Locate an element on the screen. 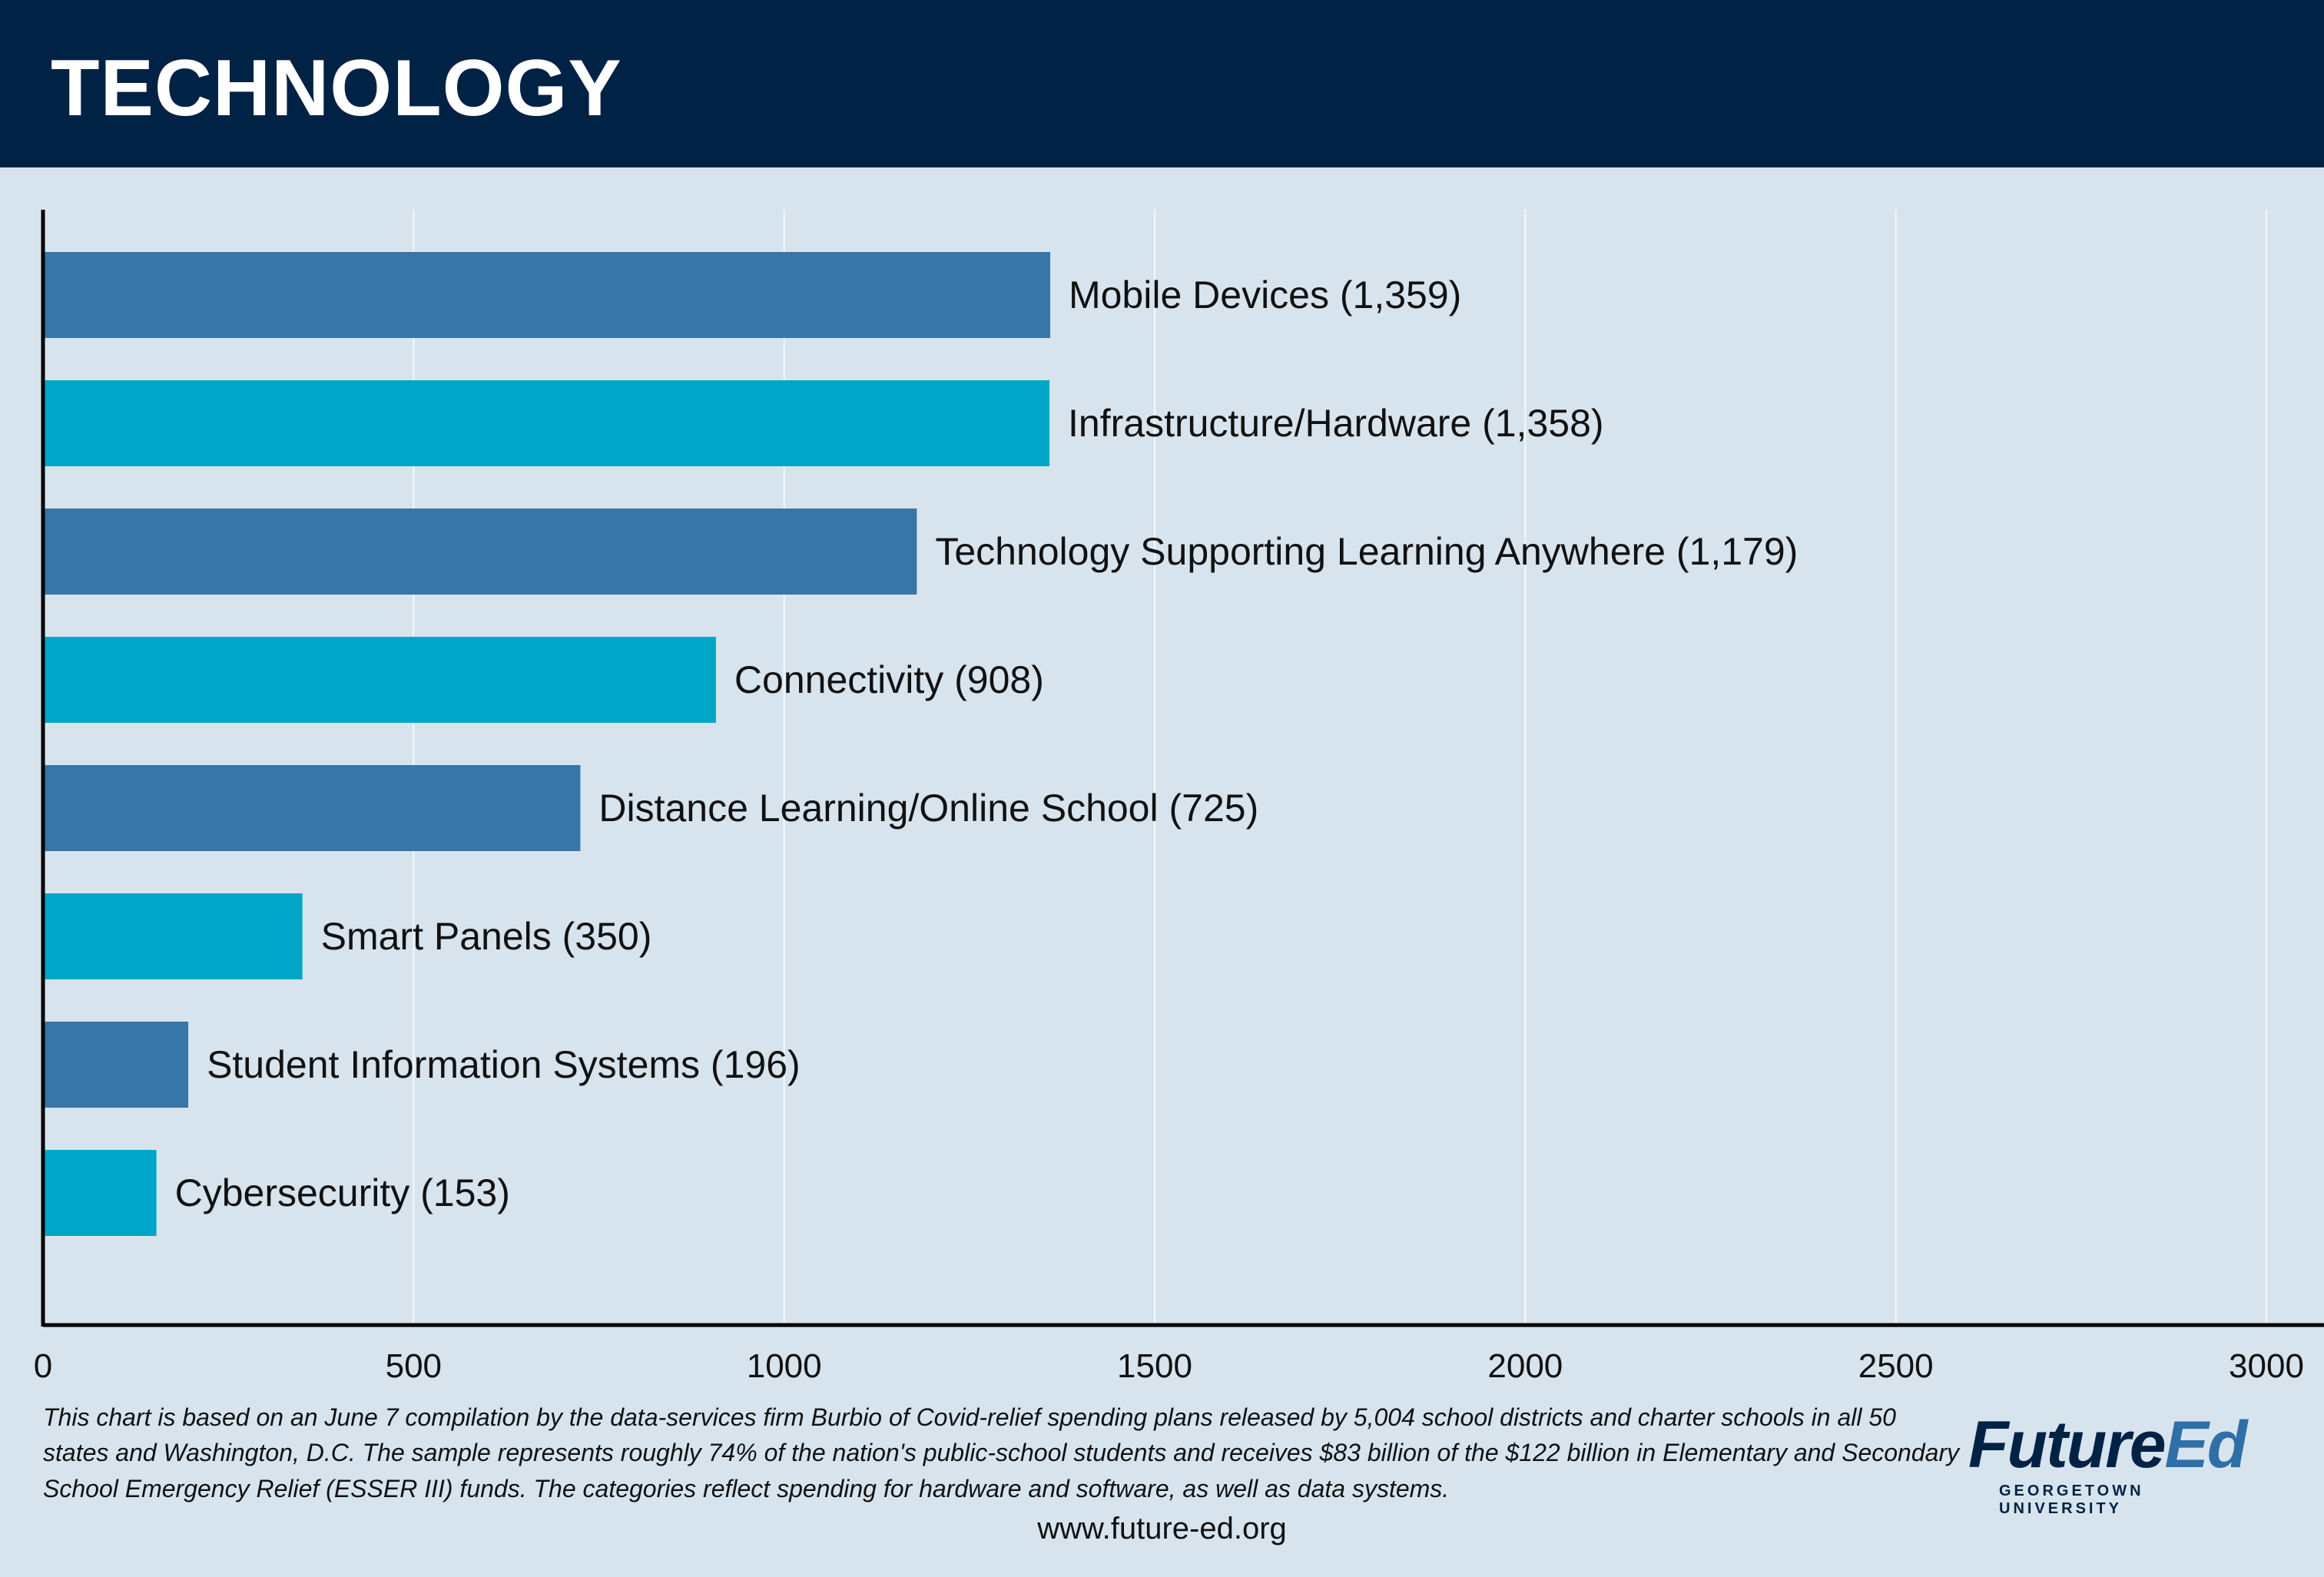 Image resolution: width=2324 pixels, height=1577 pixels. x-tick-label: 1000 is located at coordinates (785, 1366).